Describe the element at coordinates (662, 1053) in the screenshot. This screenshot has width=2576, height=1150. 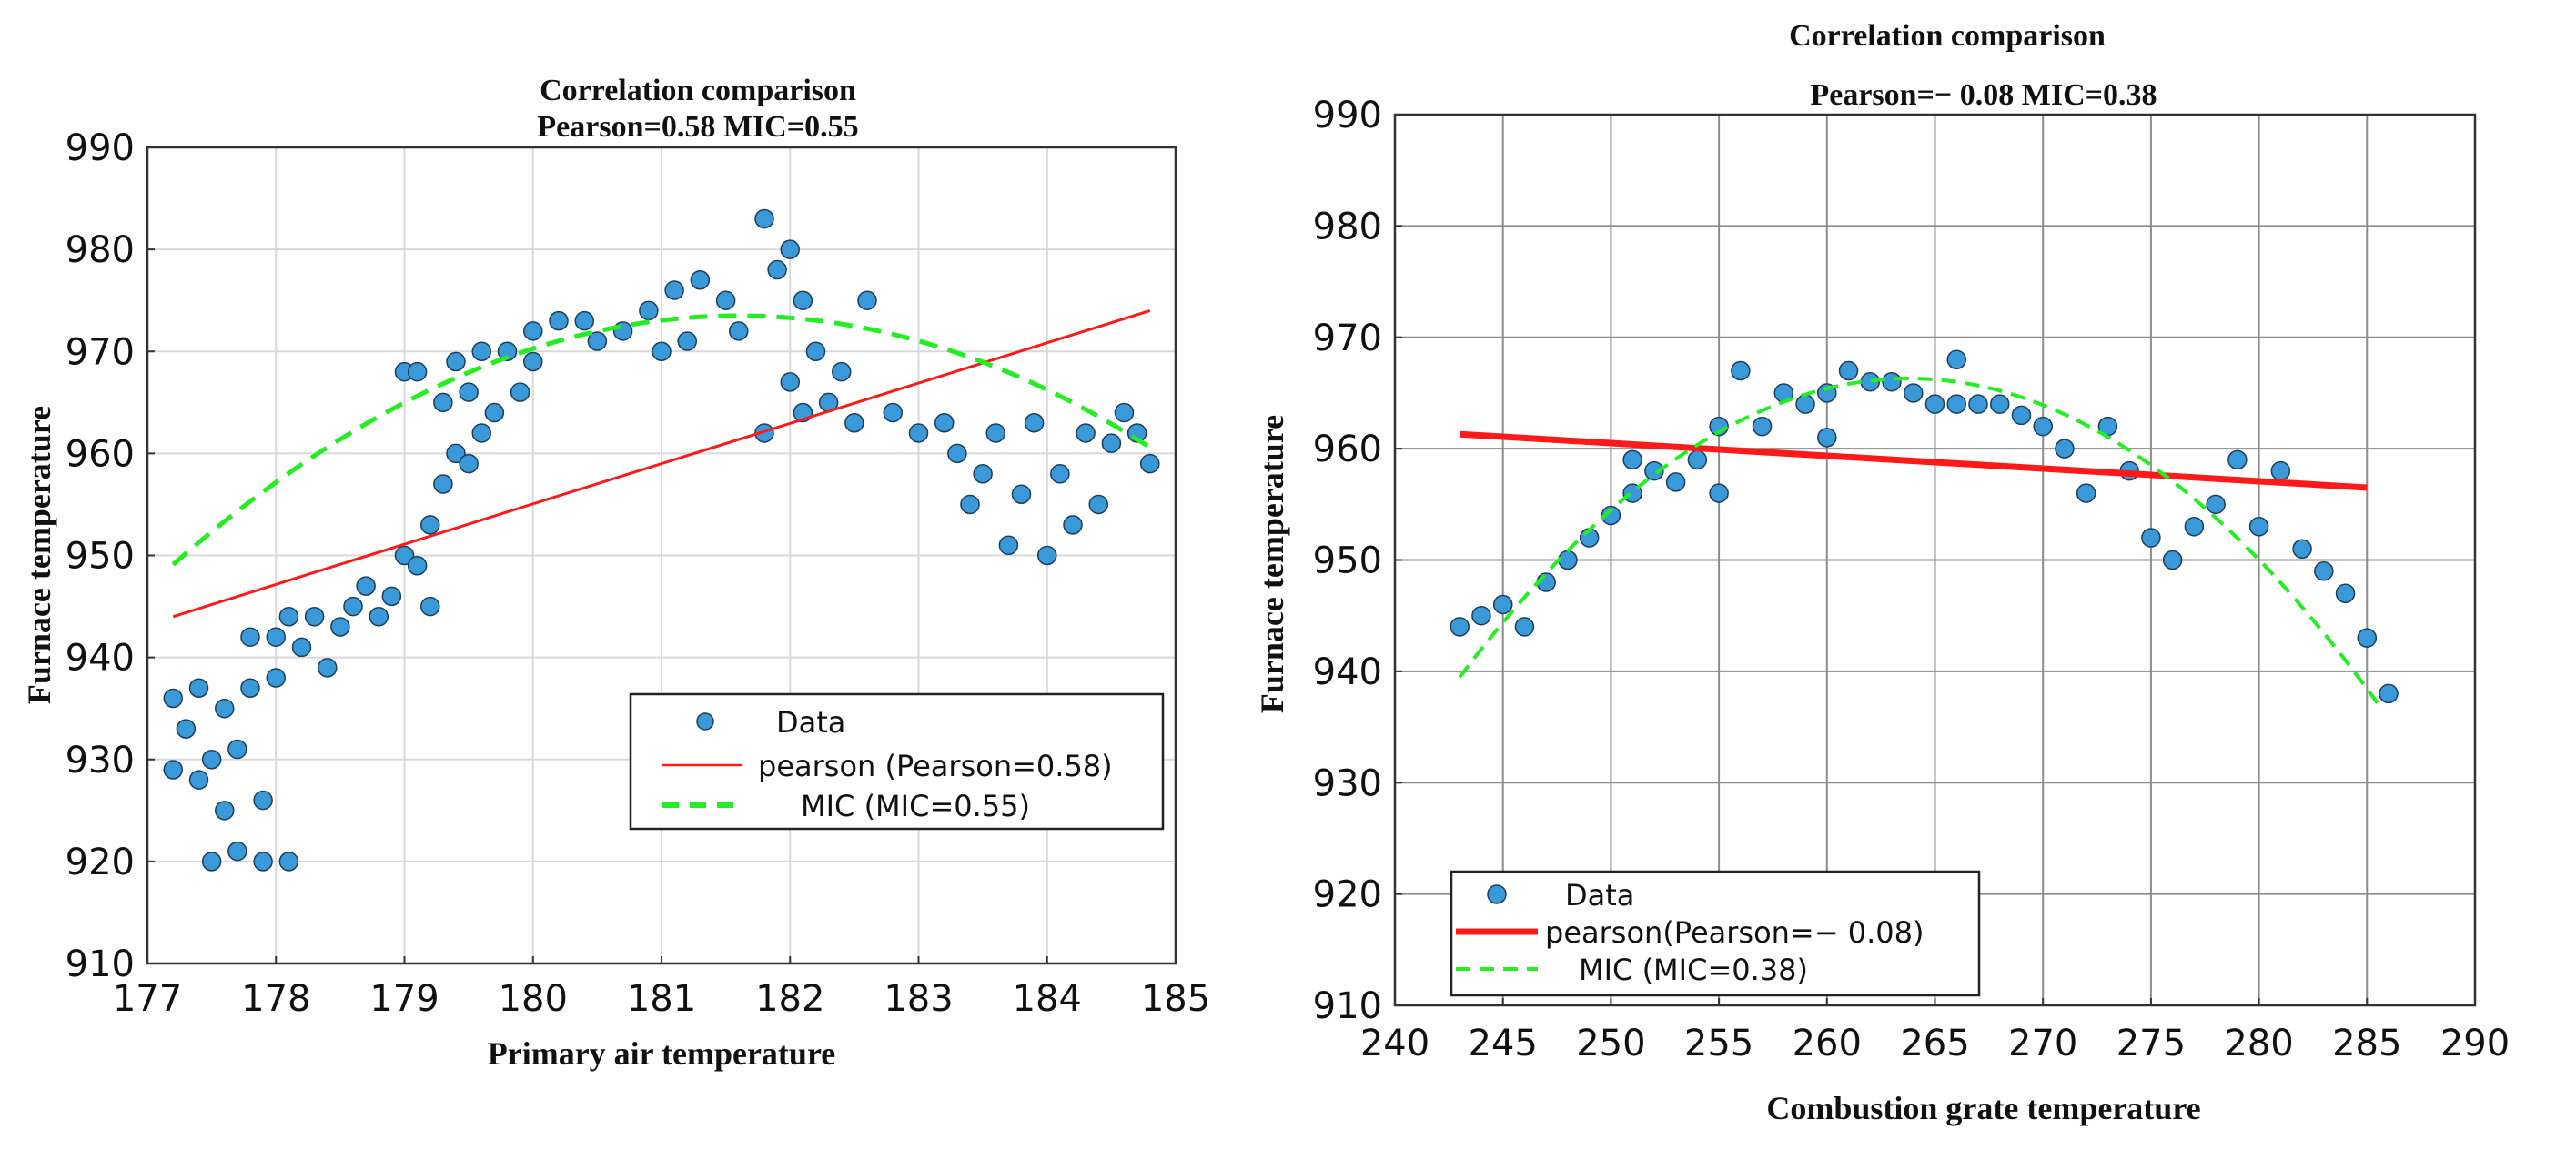
I see `x-axis-label: Primary air temperature` at that location.